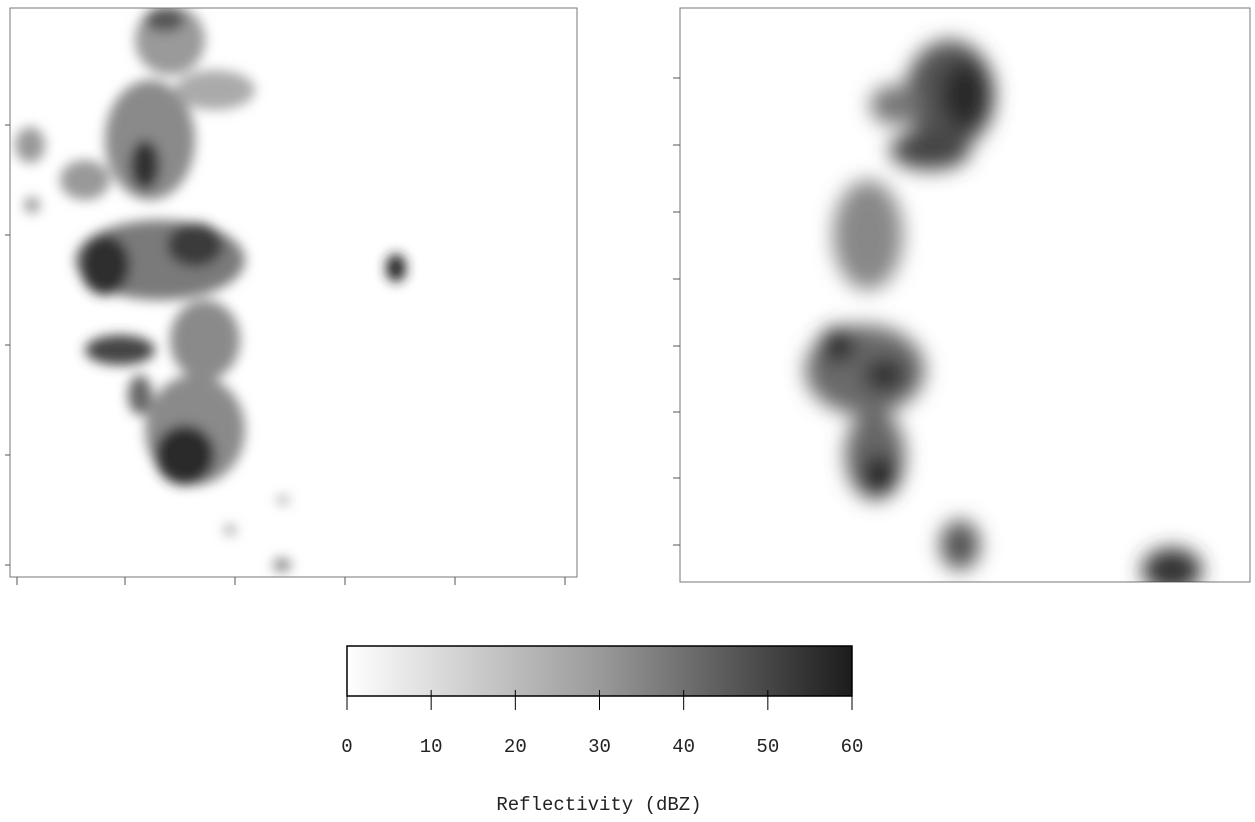  Describe the element at coordinates (599, 747) in the screenshot. I see `colorbar-tick-label: 30` at that location.